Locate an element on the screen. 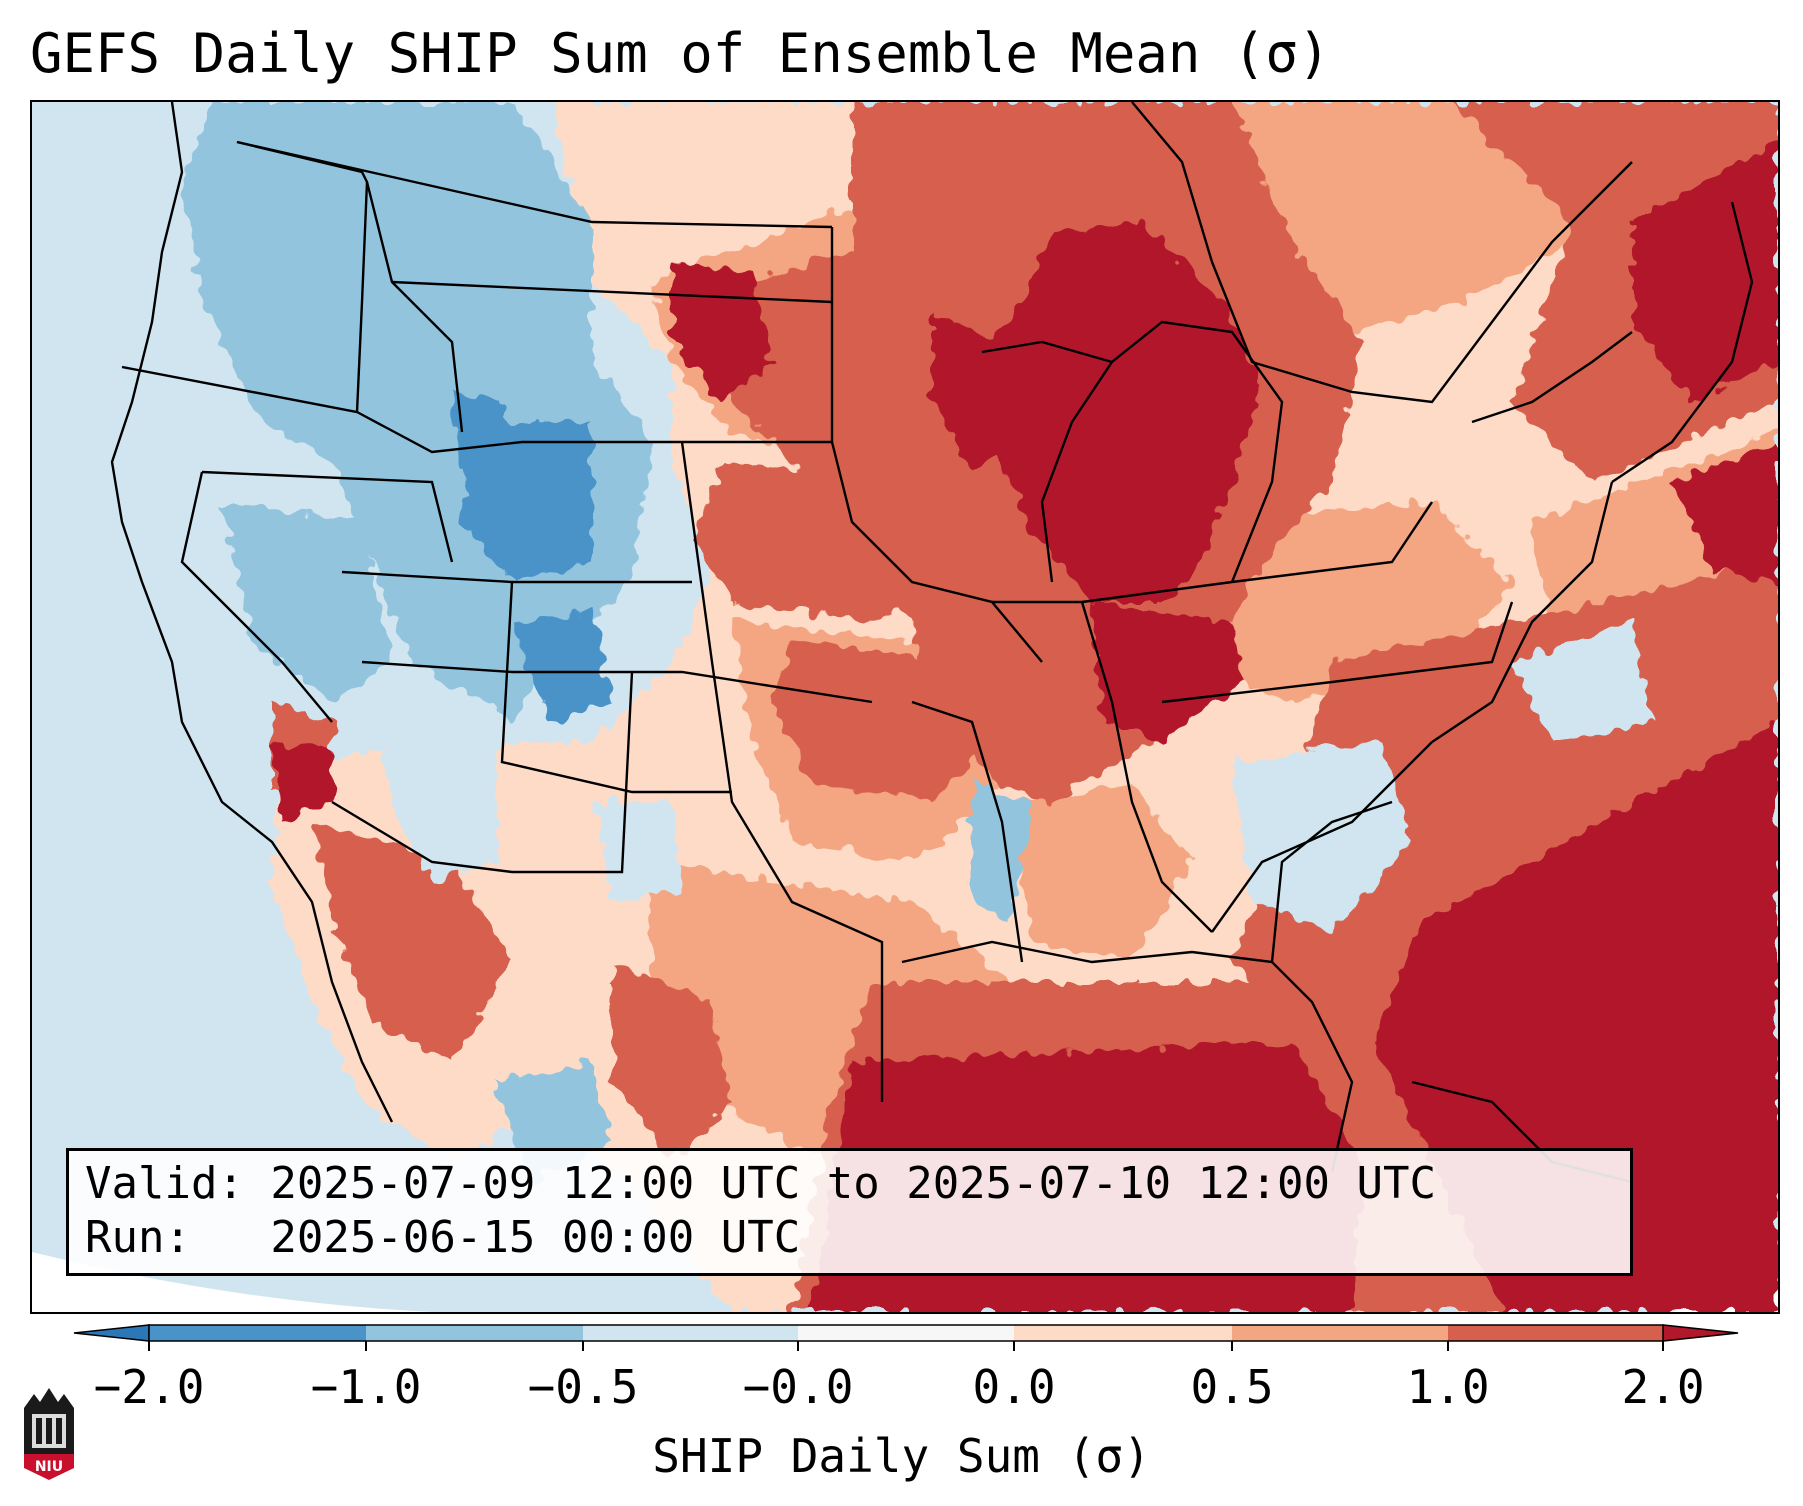  colorbar-tick-label: 1.0 is located at coordinates (1448, 1387).